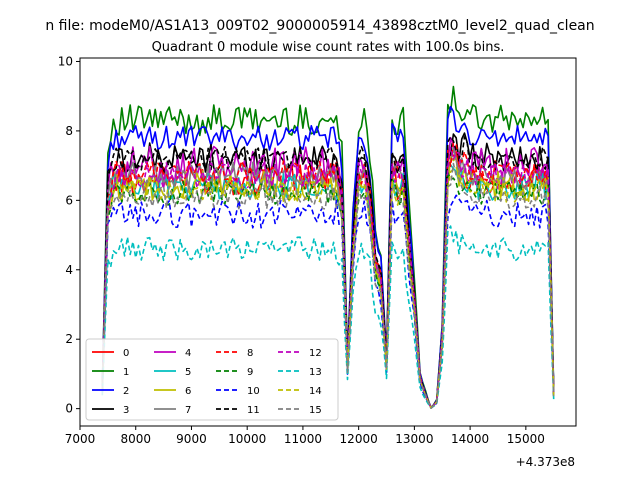 The width and height of the screenshot is (640, 480). I want to click on legend-label-8: 8, so click(250, 353).